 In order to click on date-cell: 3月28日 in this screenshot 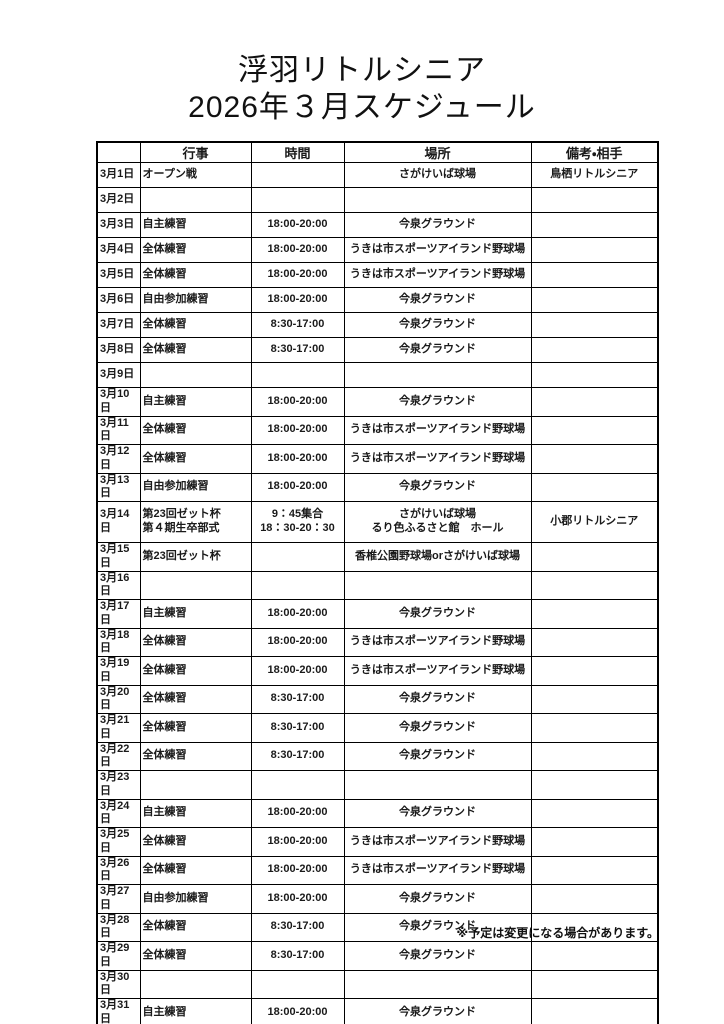, I will do `click(118, 927)`.